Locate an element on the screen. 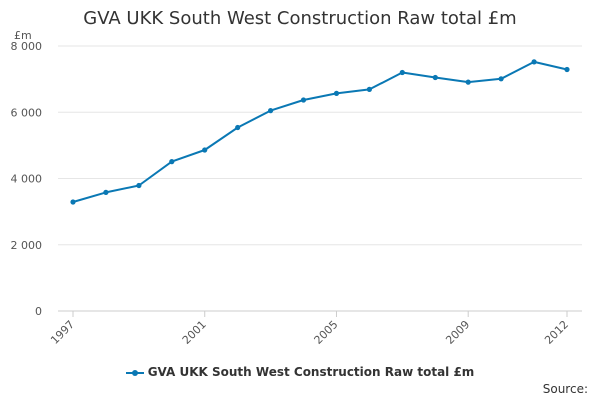 Image resolution: width=600 pixels, height=400 pixels. x-tick-label: 1997 is located at coordinates (62, 332).